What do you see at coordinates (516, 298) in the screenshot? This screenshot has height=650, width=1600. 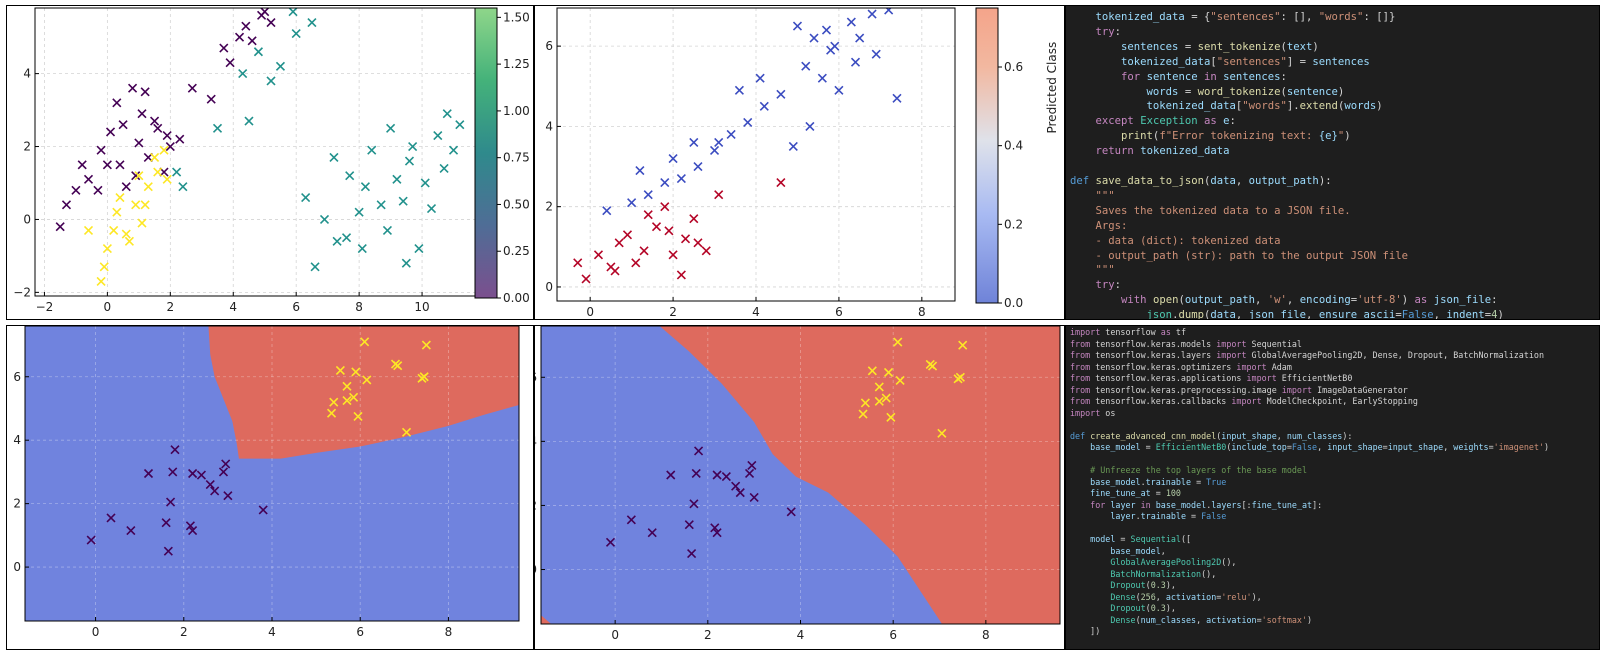 I see `colorbar-tick-label: 0.00` at bounding box center [516, 298].